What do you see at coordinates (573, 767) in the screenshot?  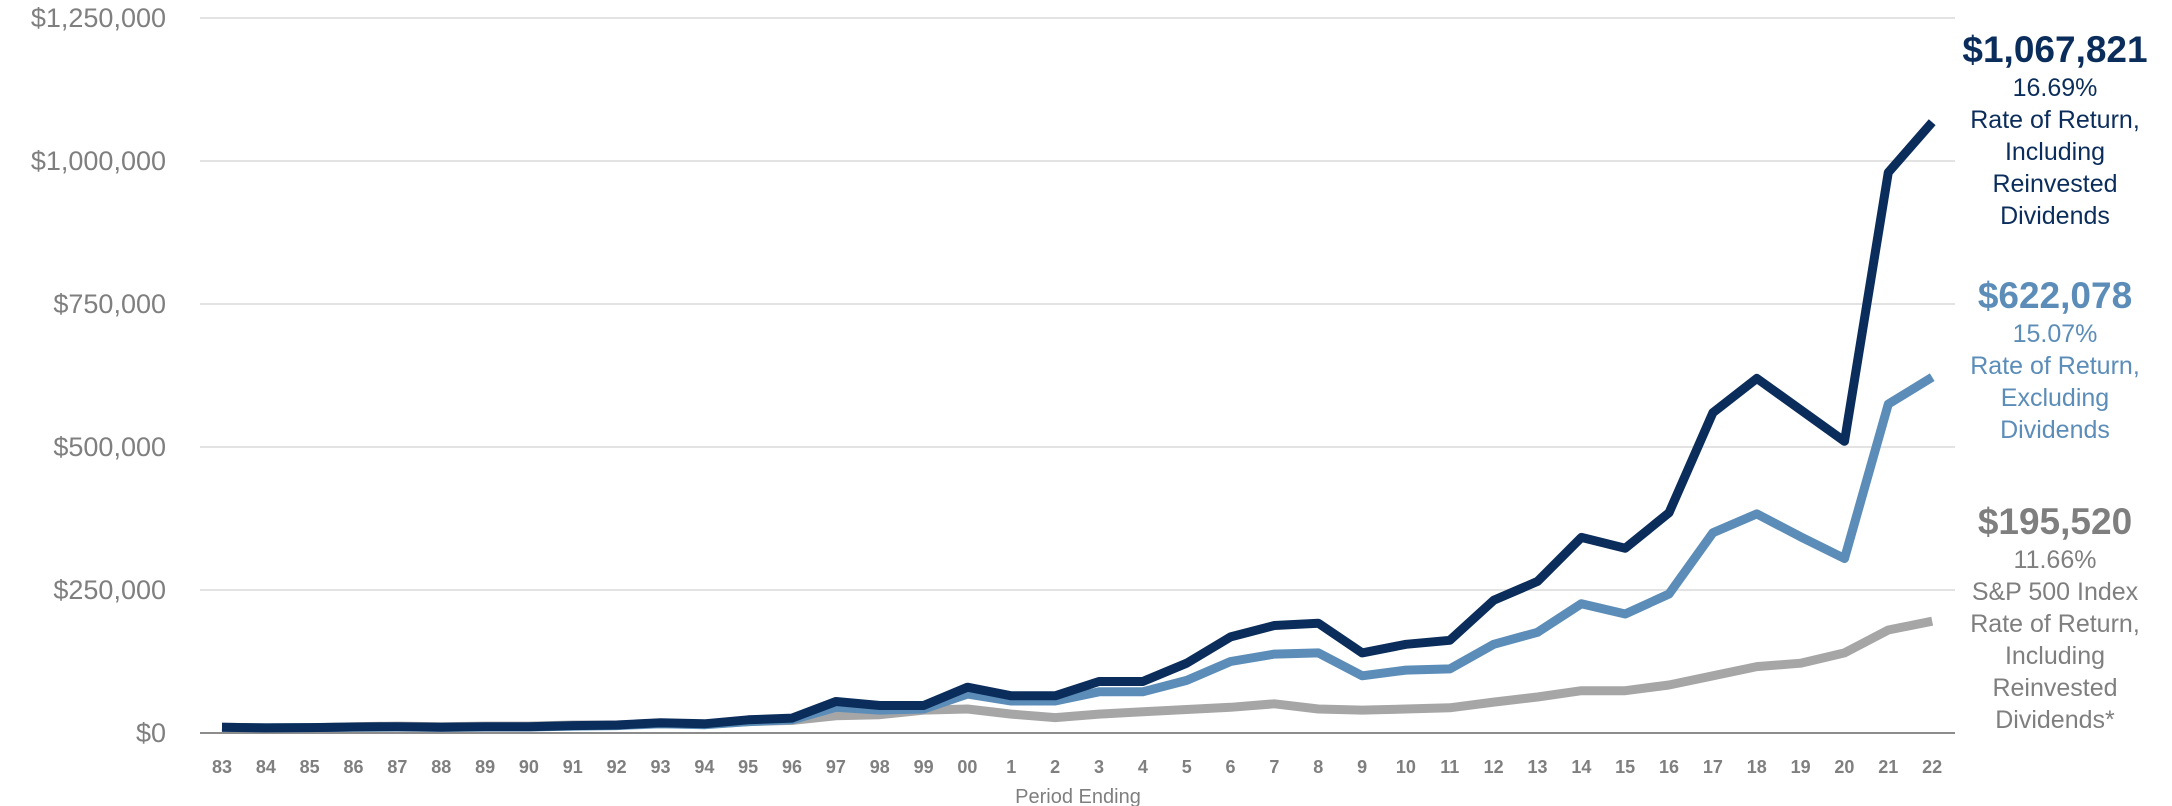 I see `x-tick-label: 91` at bounding box center [573, 767].